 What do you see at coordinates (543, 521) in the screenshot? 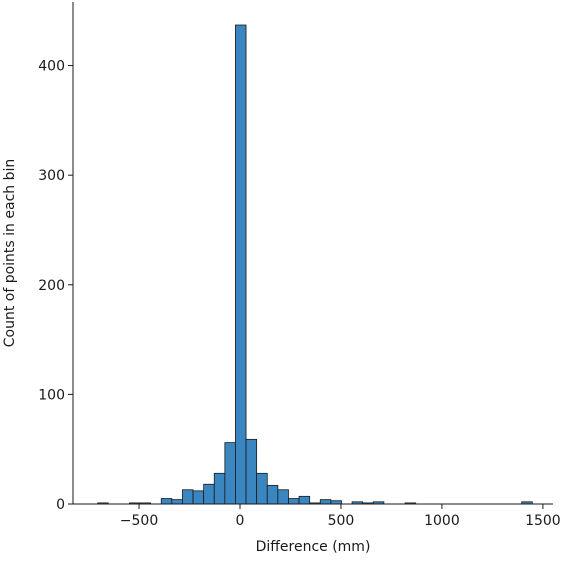
I see `x-tick-label: 1500` at bounding box center [543, 521].